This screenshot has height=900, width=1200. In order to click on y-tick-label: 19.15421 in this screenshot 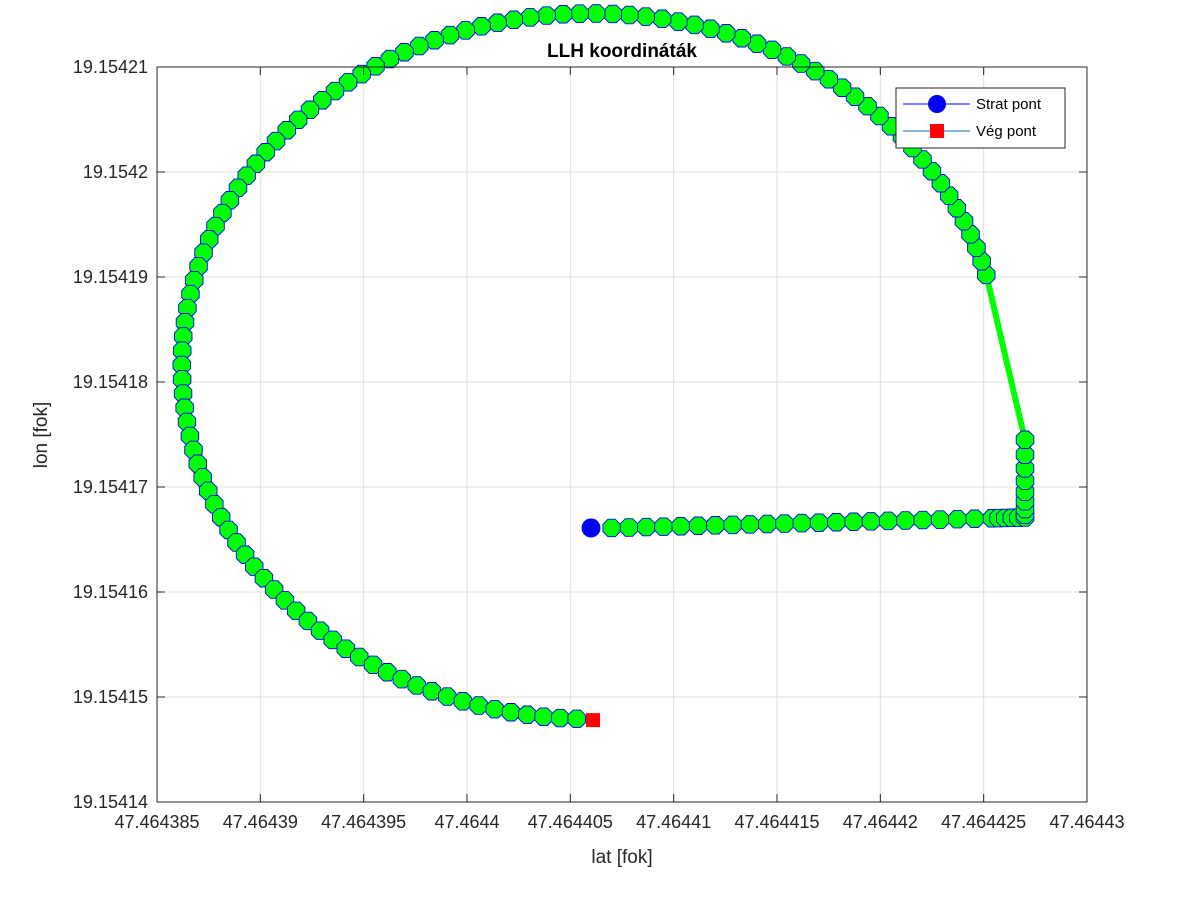, I will do `click(110, 67)`.